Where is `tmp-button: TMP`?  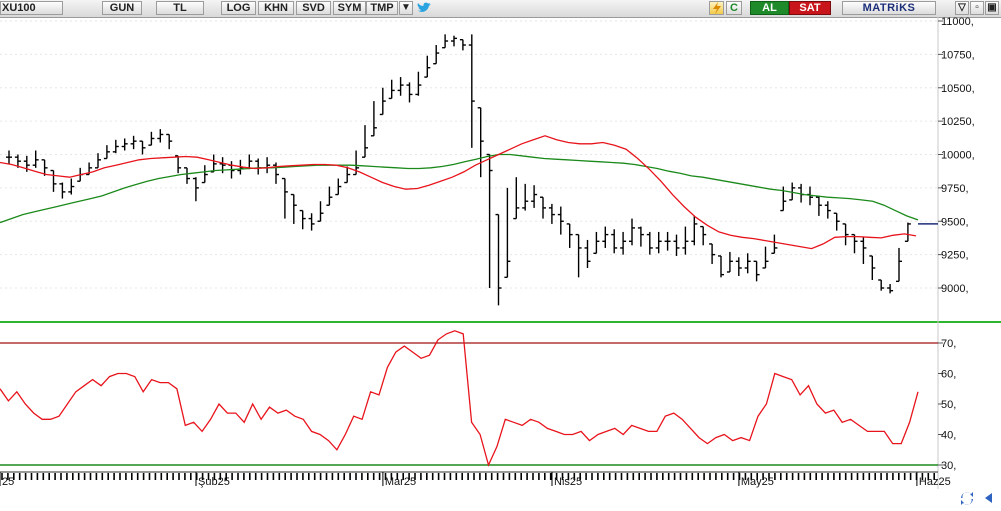 tmp-button: TMP is located at coordinates (382, 8).